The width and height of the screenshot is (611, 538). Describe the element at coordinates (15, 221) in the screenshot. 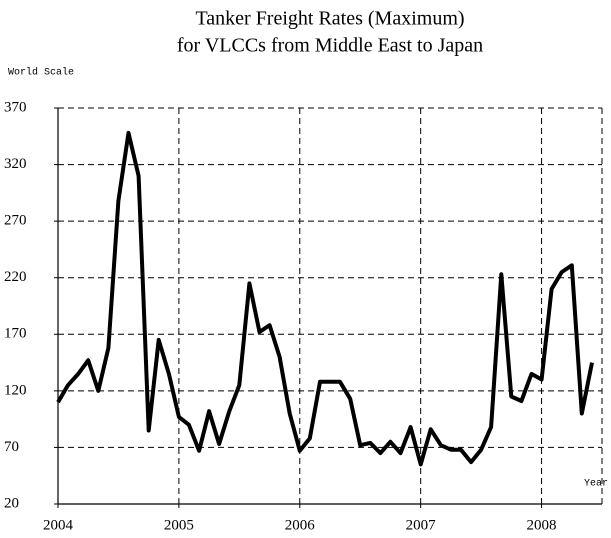

I see `y-tick-label: 270` at that location.